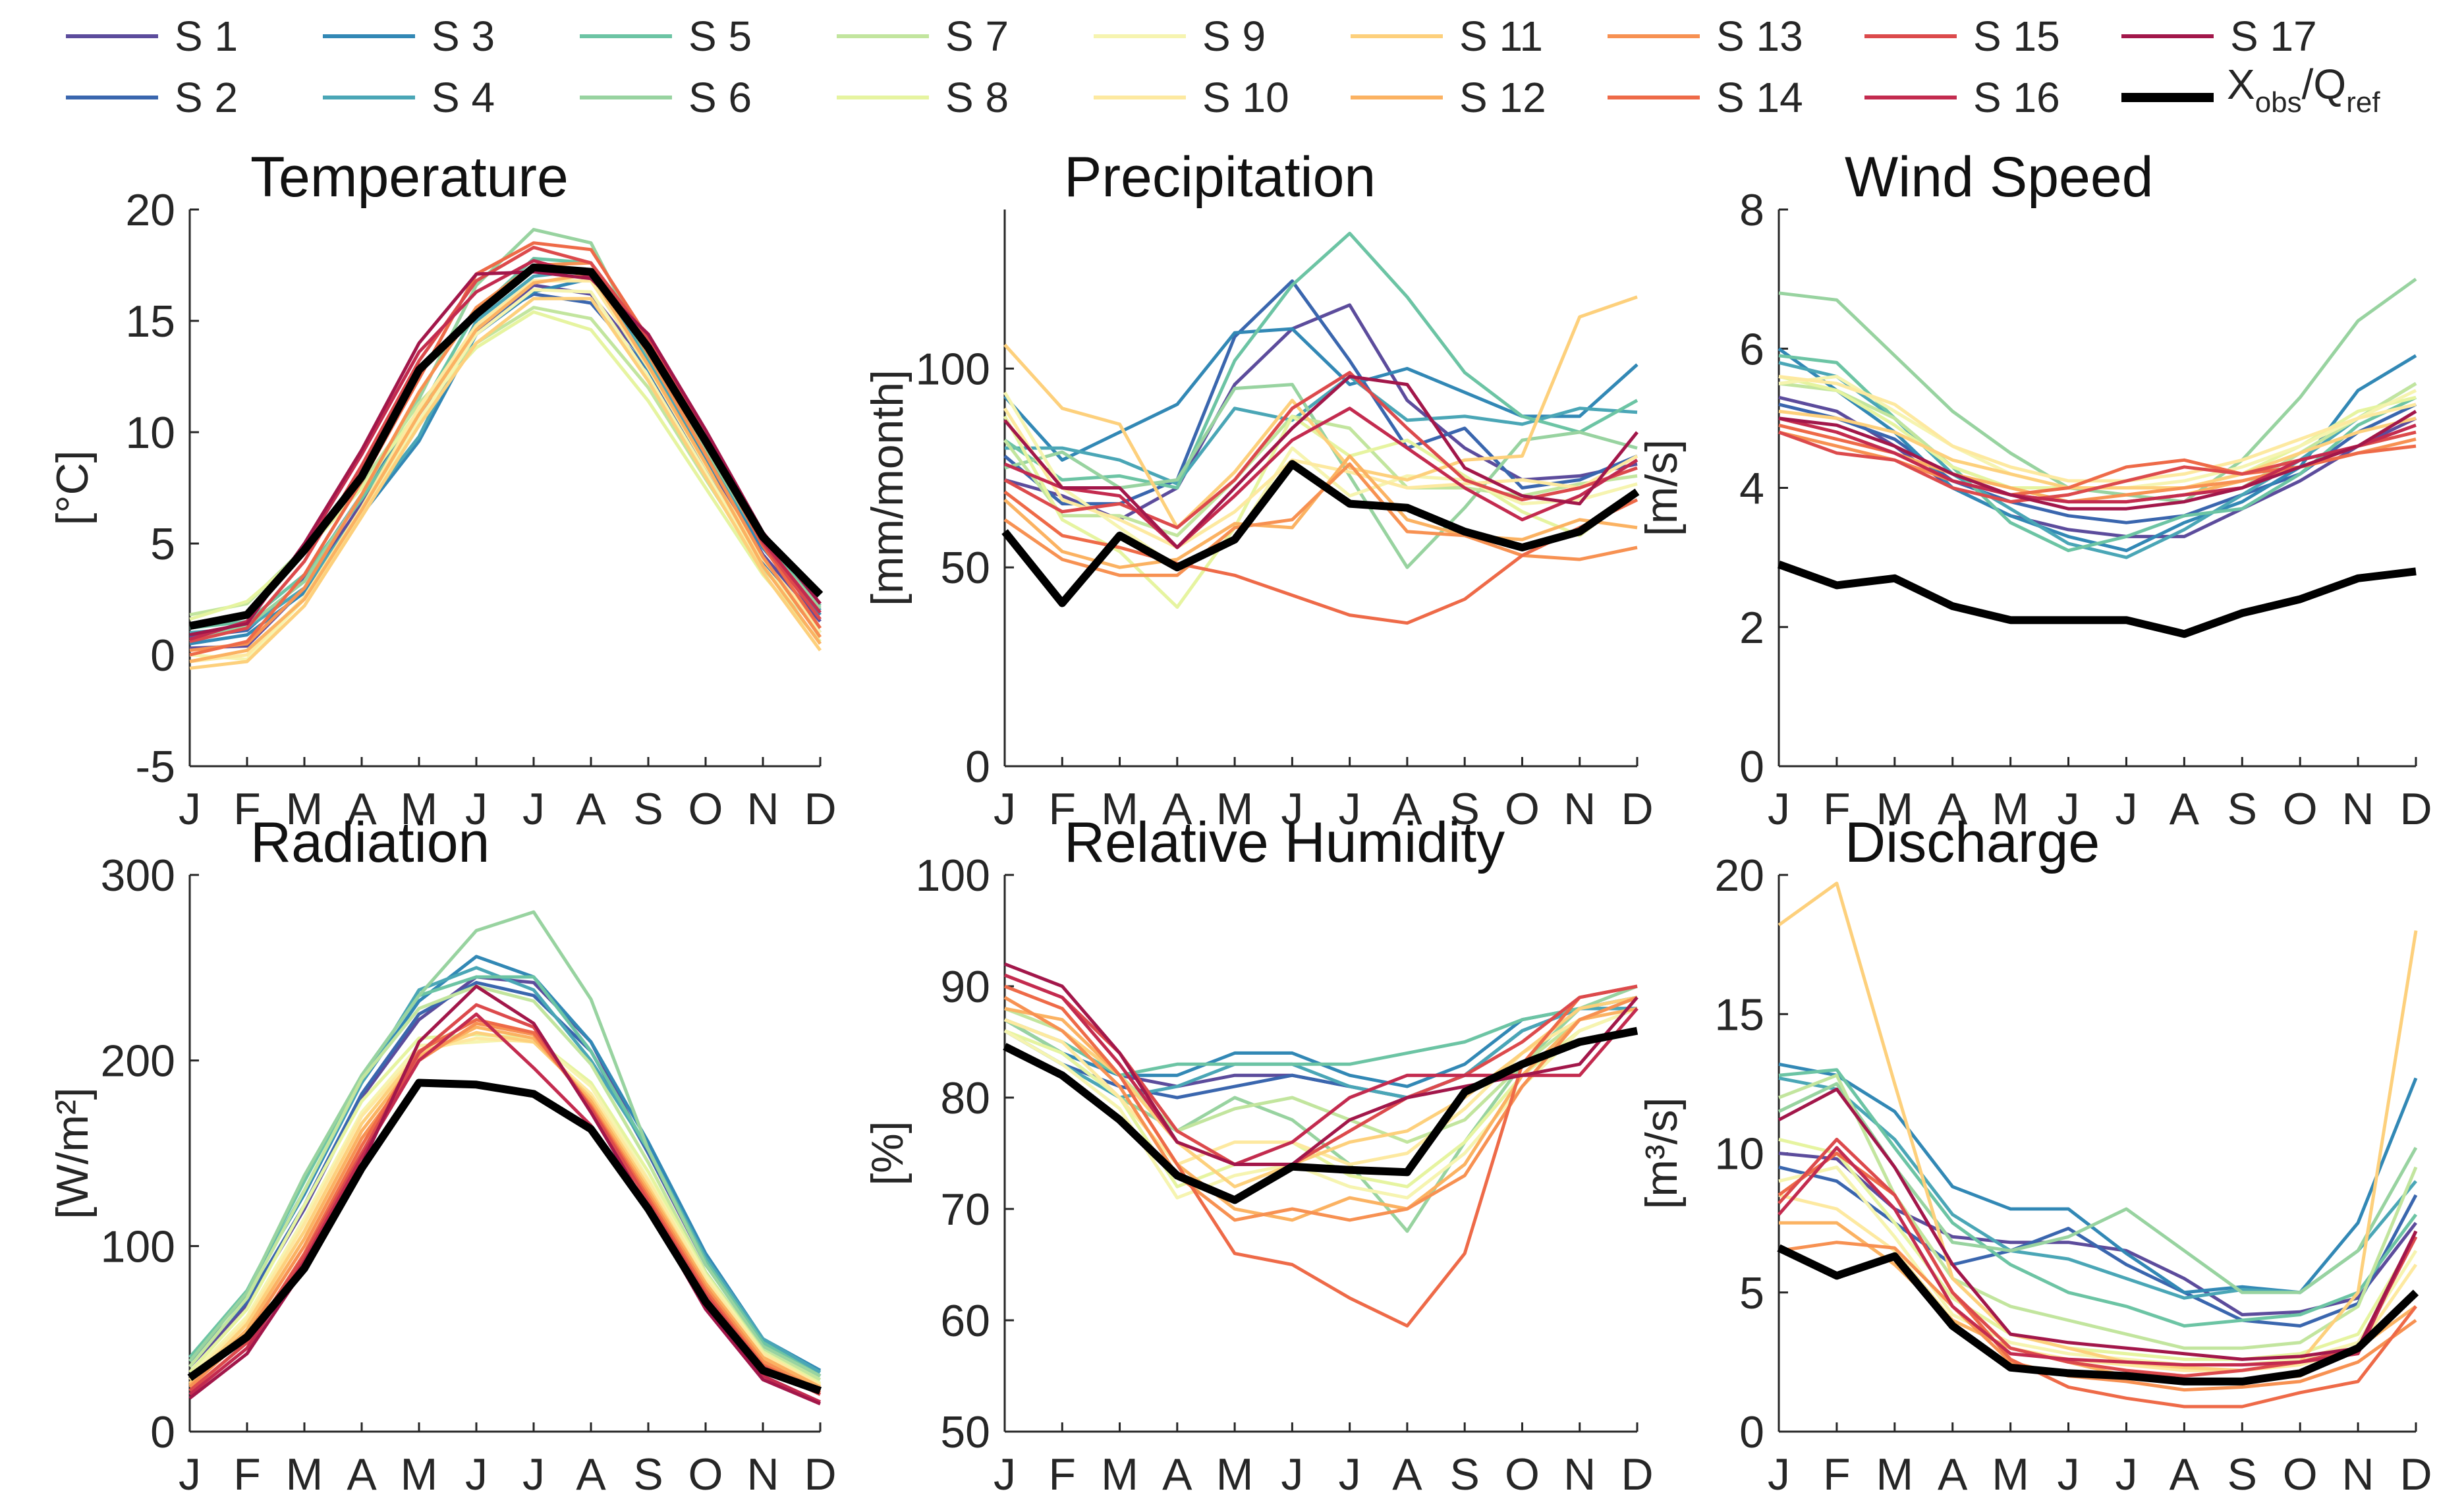  I want to click on y-axis-label: [°C], so click(72, 487).